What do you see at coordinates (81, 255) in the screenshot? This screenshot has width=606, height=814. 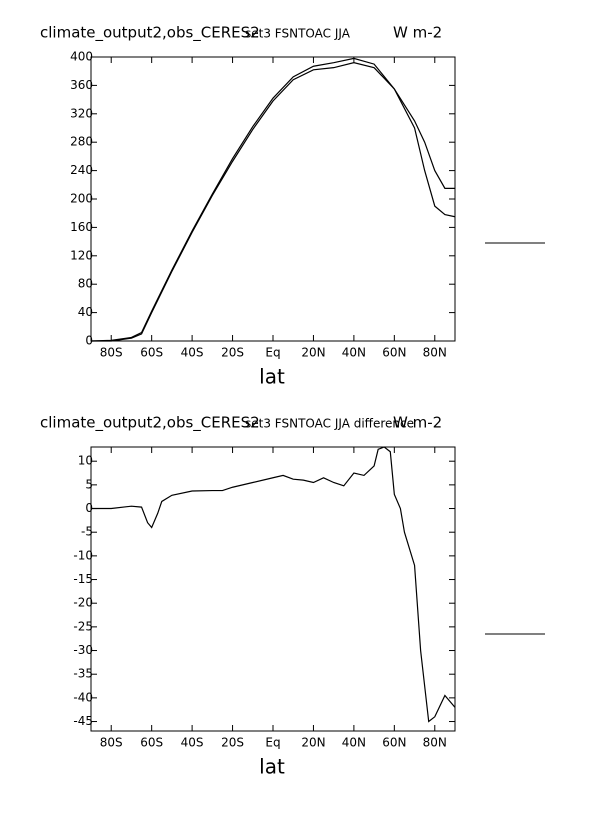 I see `y-tick-label: 120` at bounding box center [81, 255].